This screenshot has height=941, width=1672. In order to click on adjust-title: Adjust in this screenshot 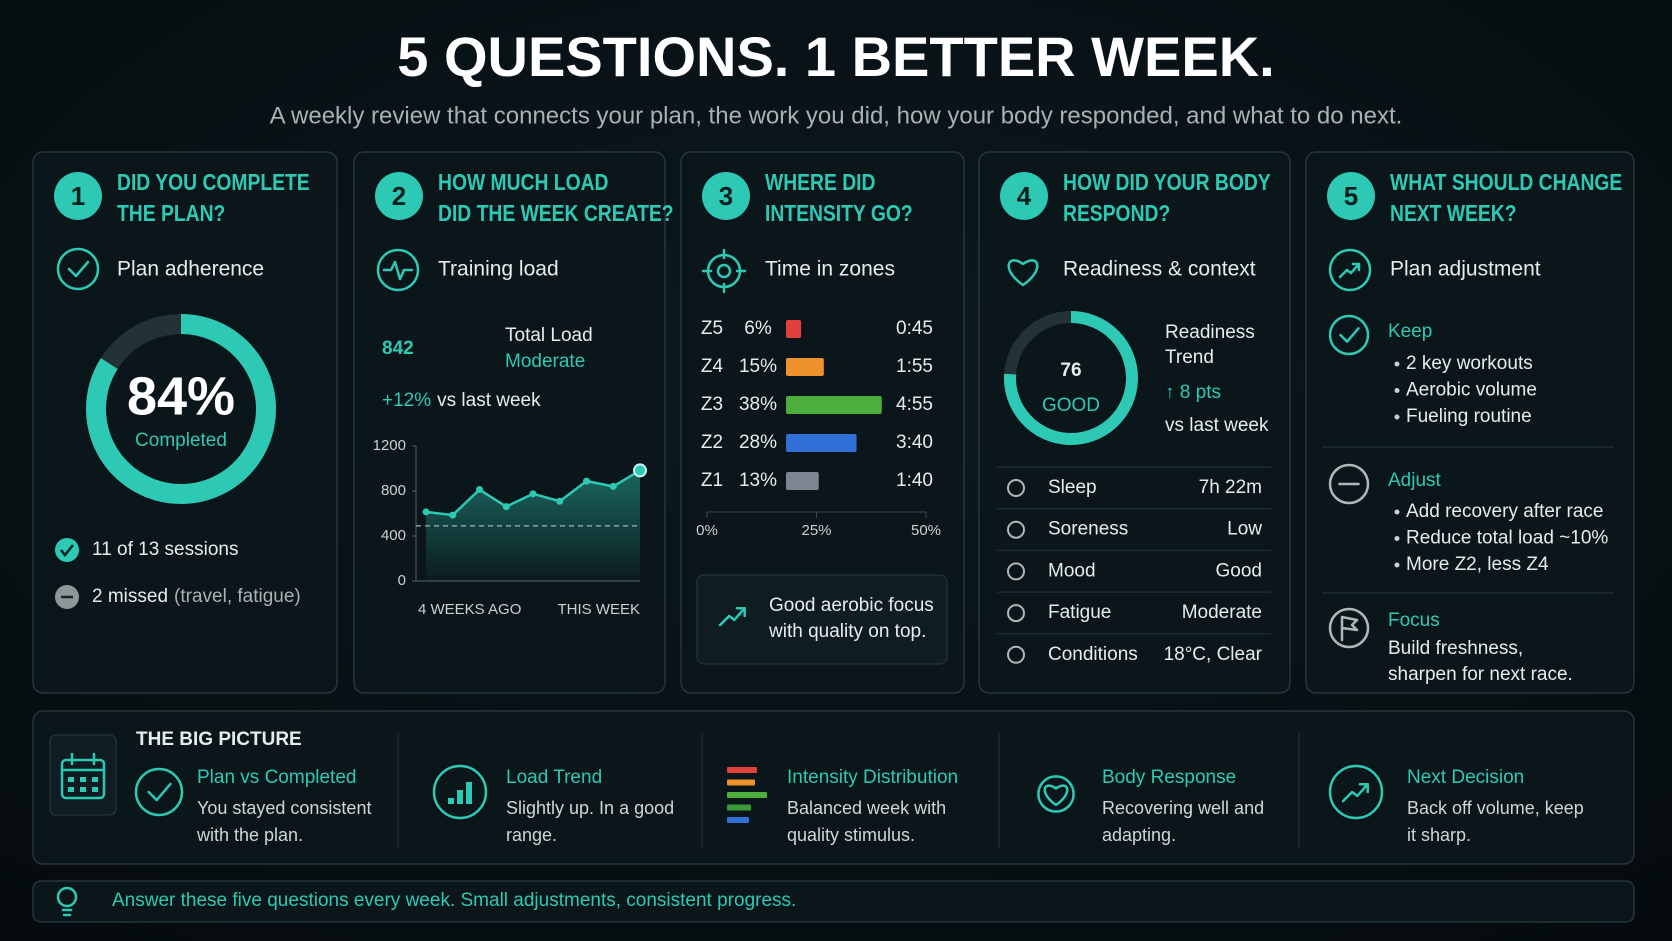, I will do `click(1415, 480)`.